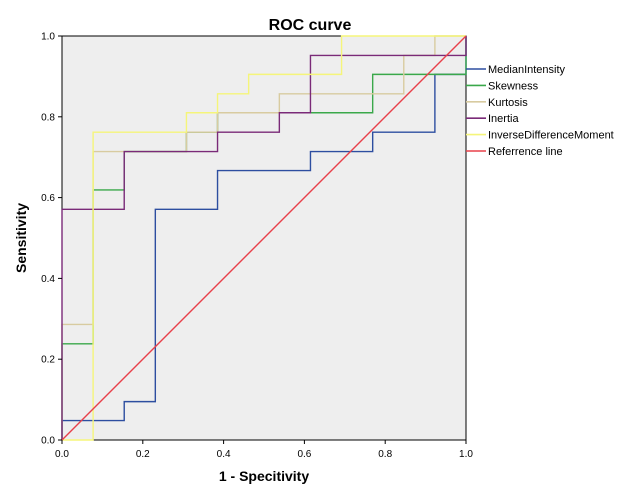  What do you see at coordinates (525, 152) in the screenshot?
I see `legend-label: Referrence line` at bounding box center [525, 152].